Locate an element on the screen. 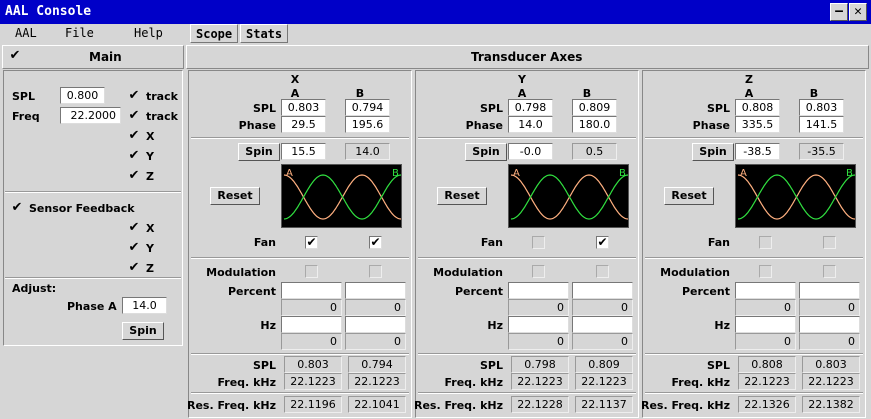 The height and width of the screenshot is (419, 871). axis-x-phase-label: Phase is located at coordinates (257, 125).